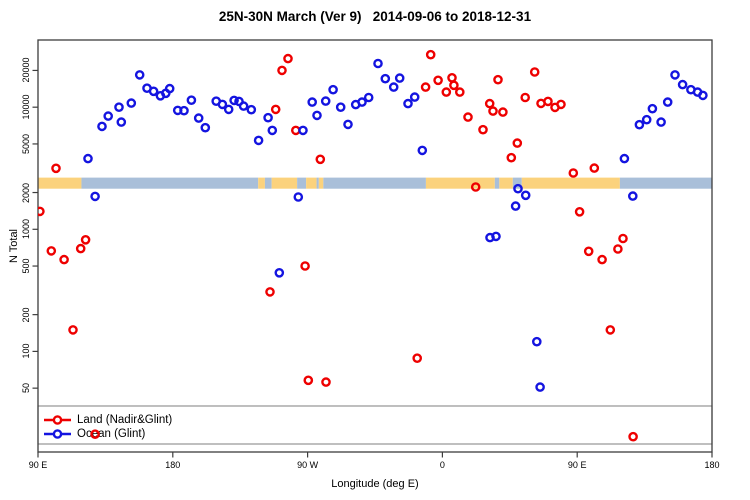 This screenshot has width=750, height=500. I want to click on legend-symbol-ocean-circle, so click(57, 434).